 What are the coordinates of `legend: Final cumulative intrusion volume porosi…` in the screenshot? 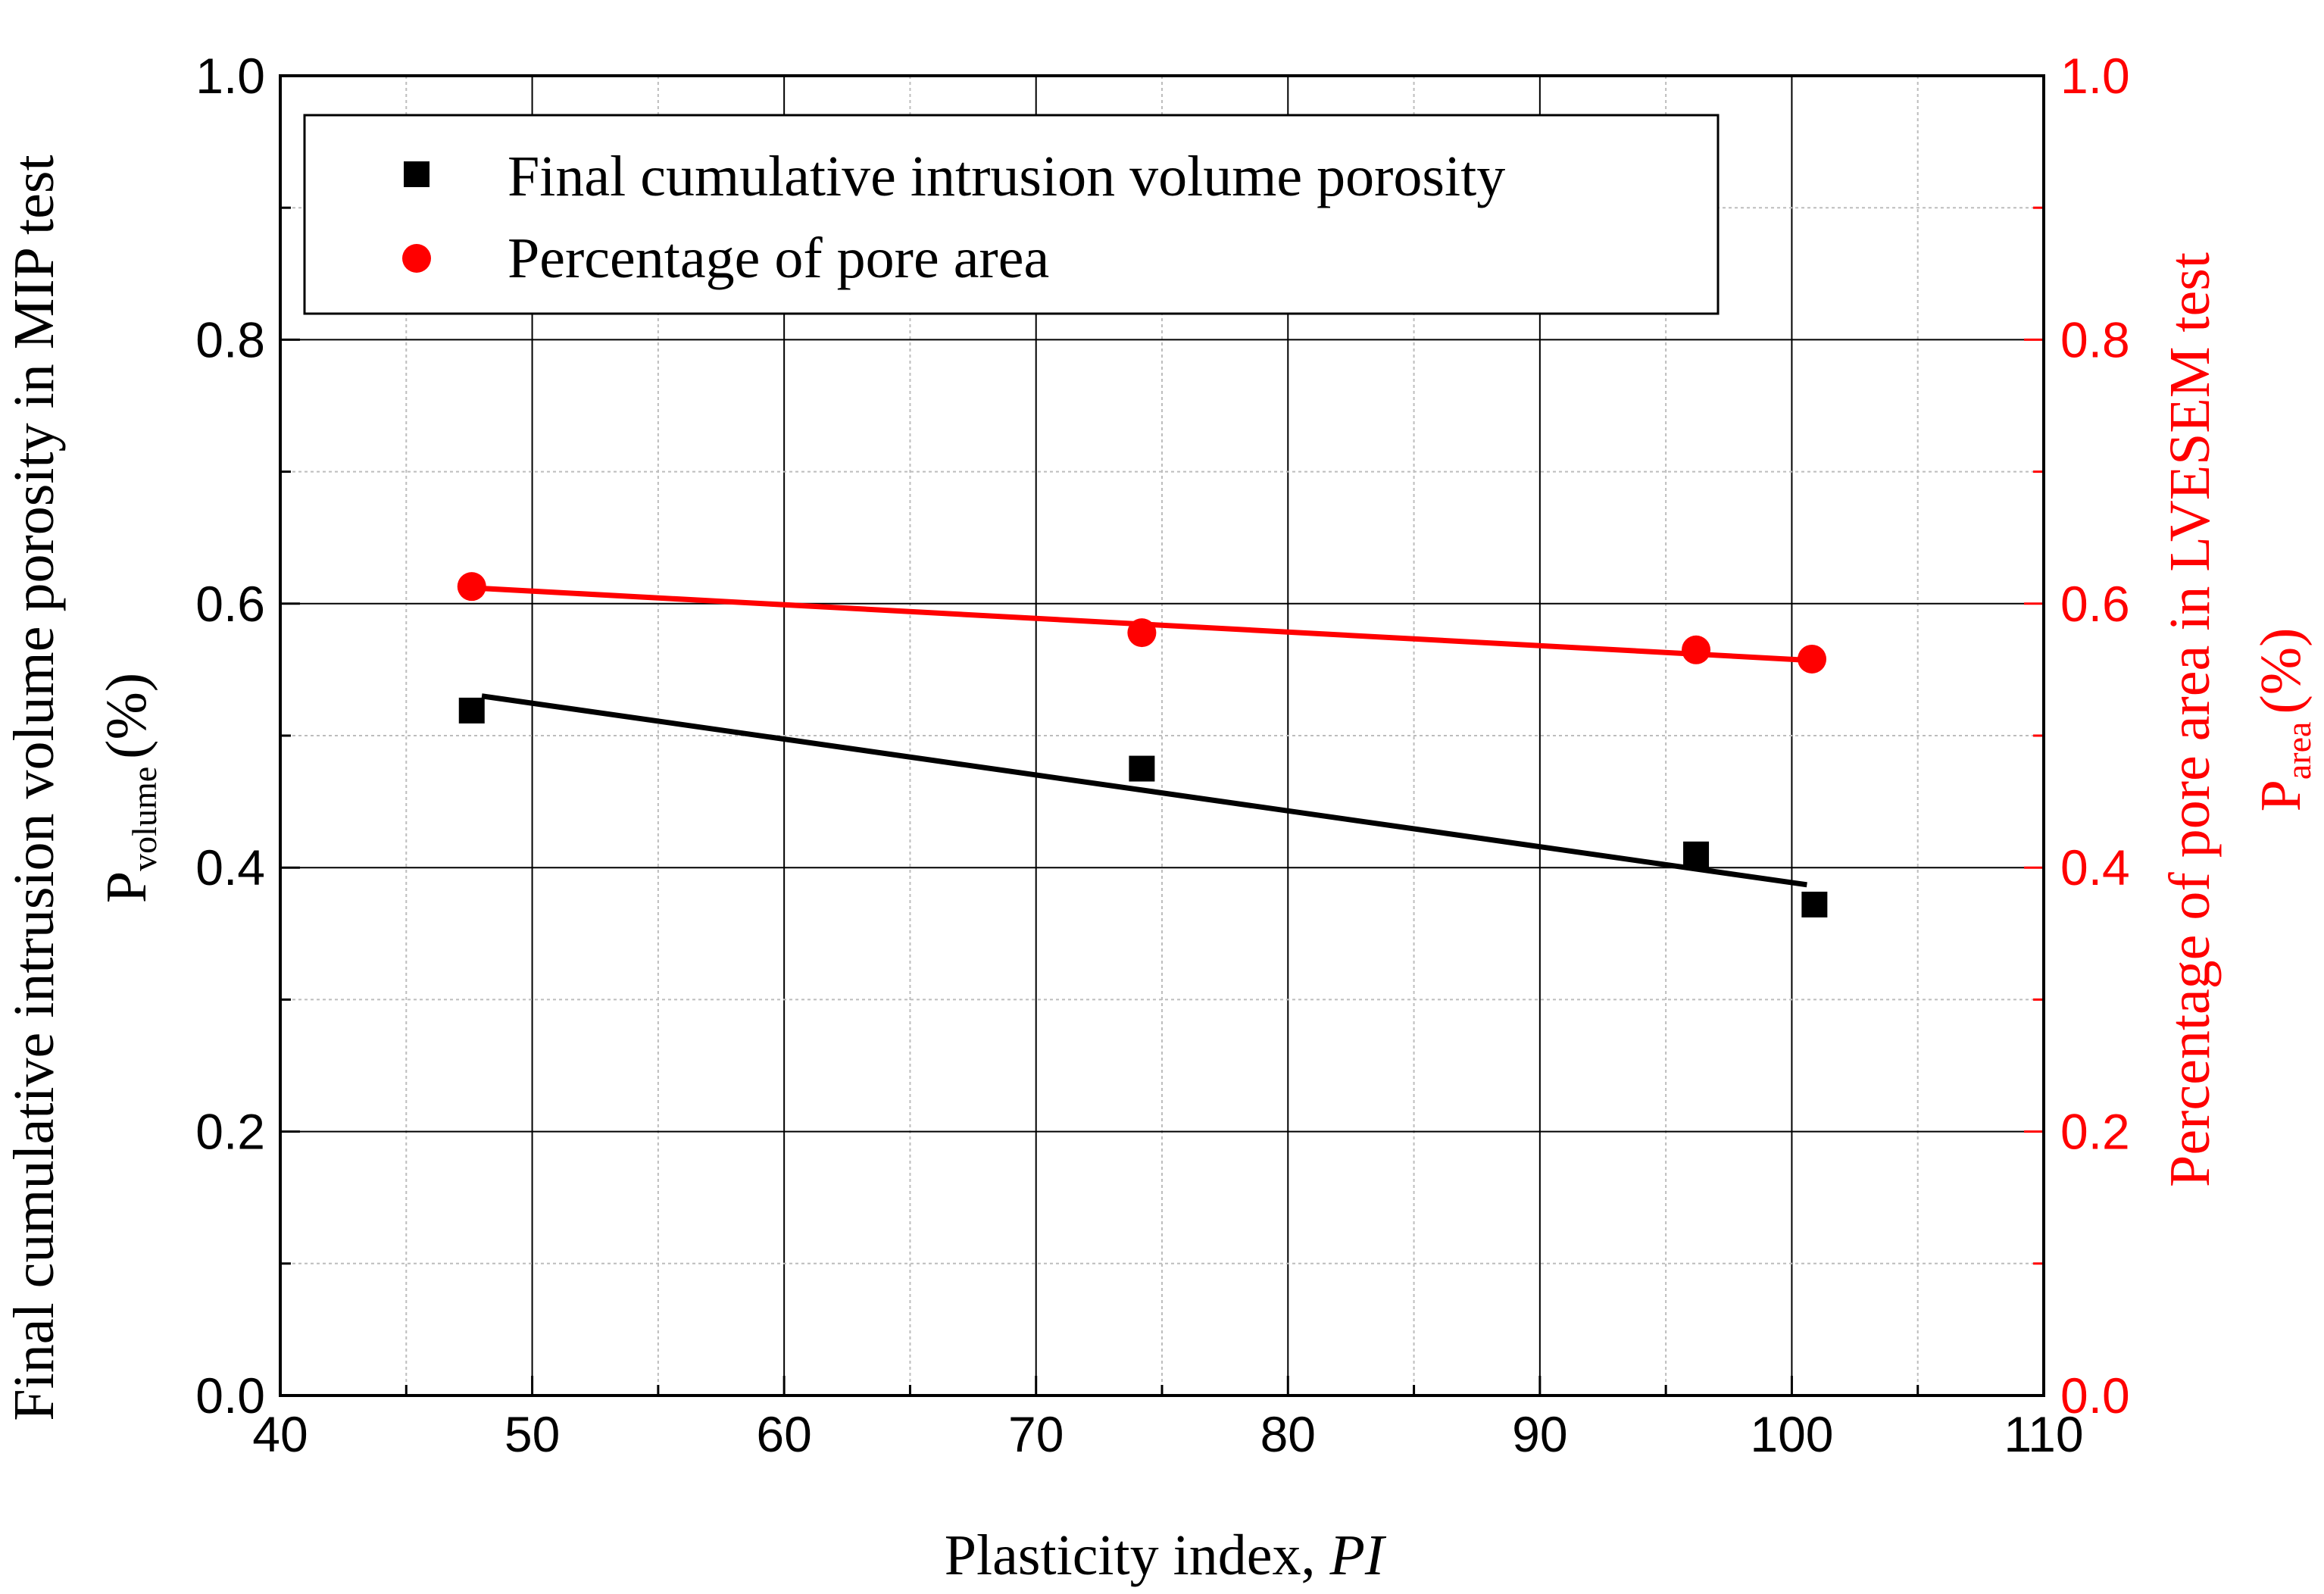 It's located at (1011, 214).